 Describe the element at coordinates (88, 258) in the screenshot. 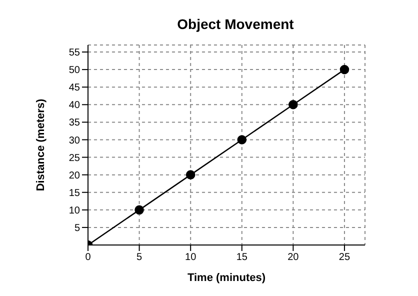

I see `x-tick-label: 0` at that location.